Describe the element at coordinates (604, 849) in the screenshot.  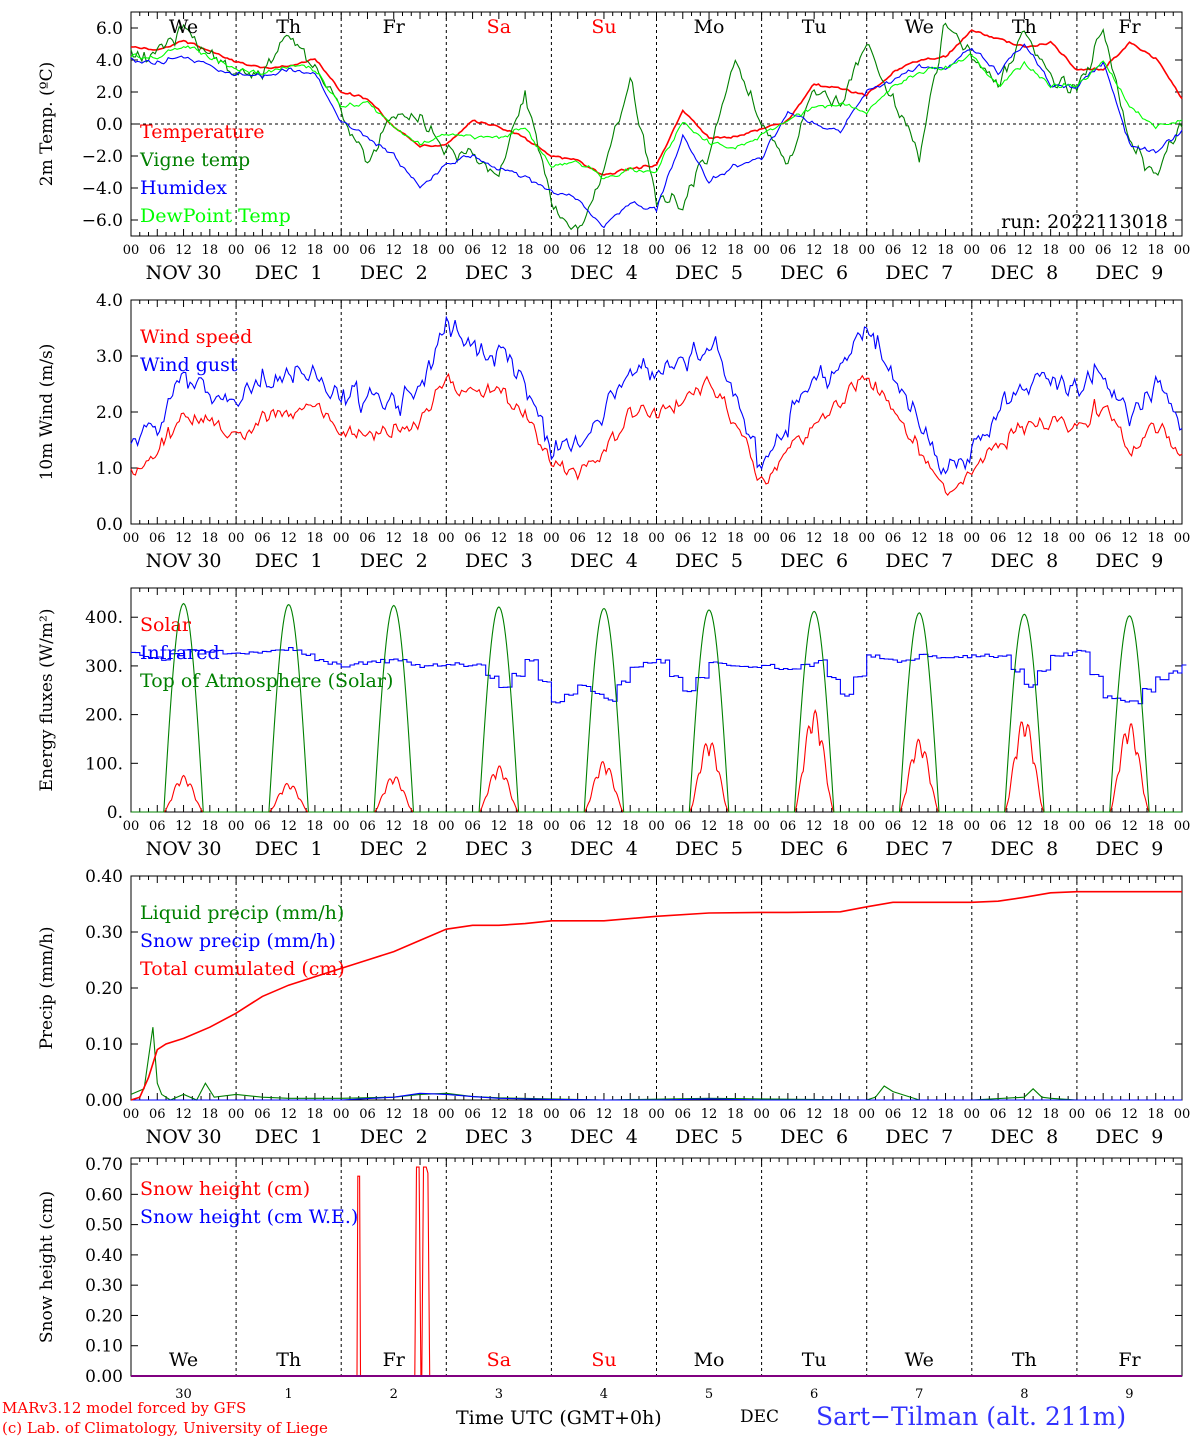
I see `date-label: DEC 4` at that location.